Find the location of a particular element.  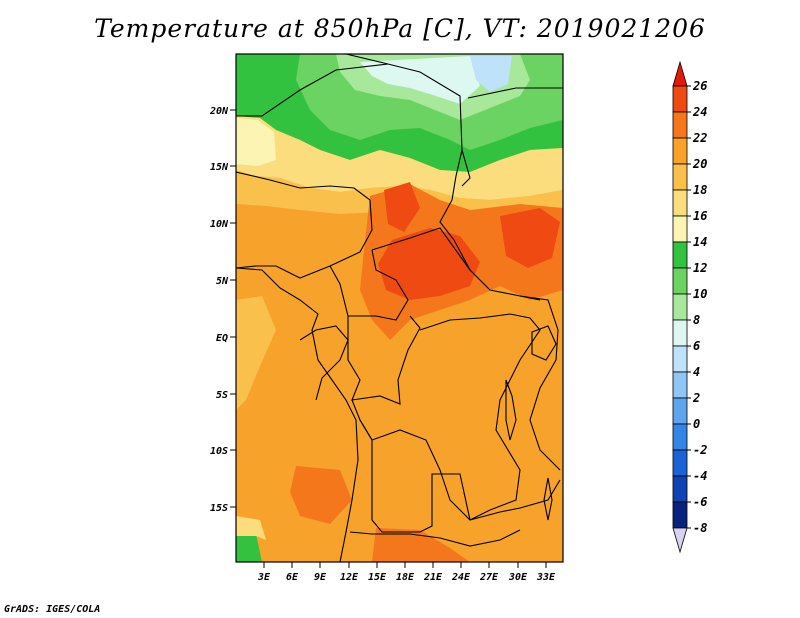

lake-malawi is located at coordinates (548, 499).